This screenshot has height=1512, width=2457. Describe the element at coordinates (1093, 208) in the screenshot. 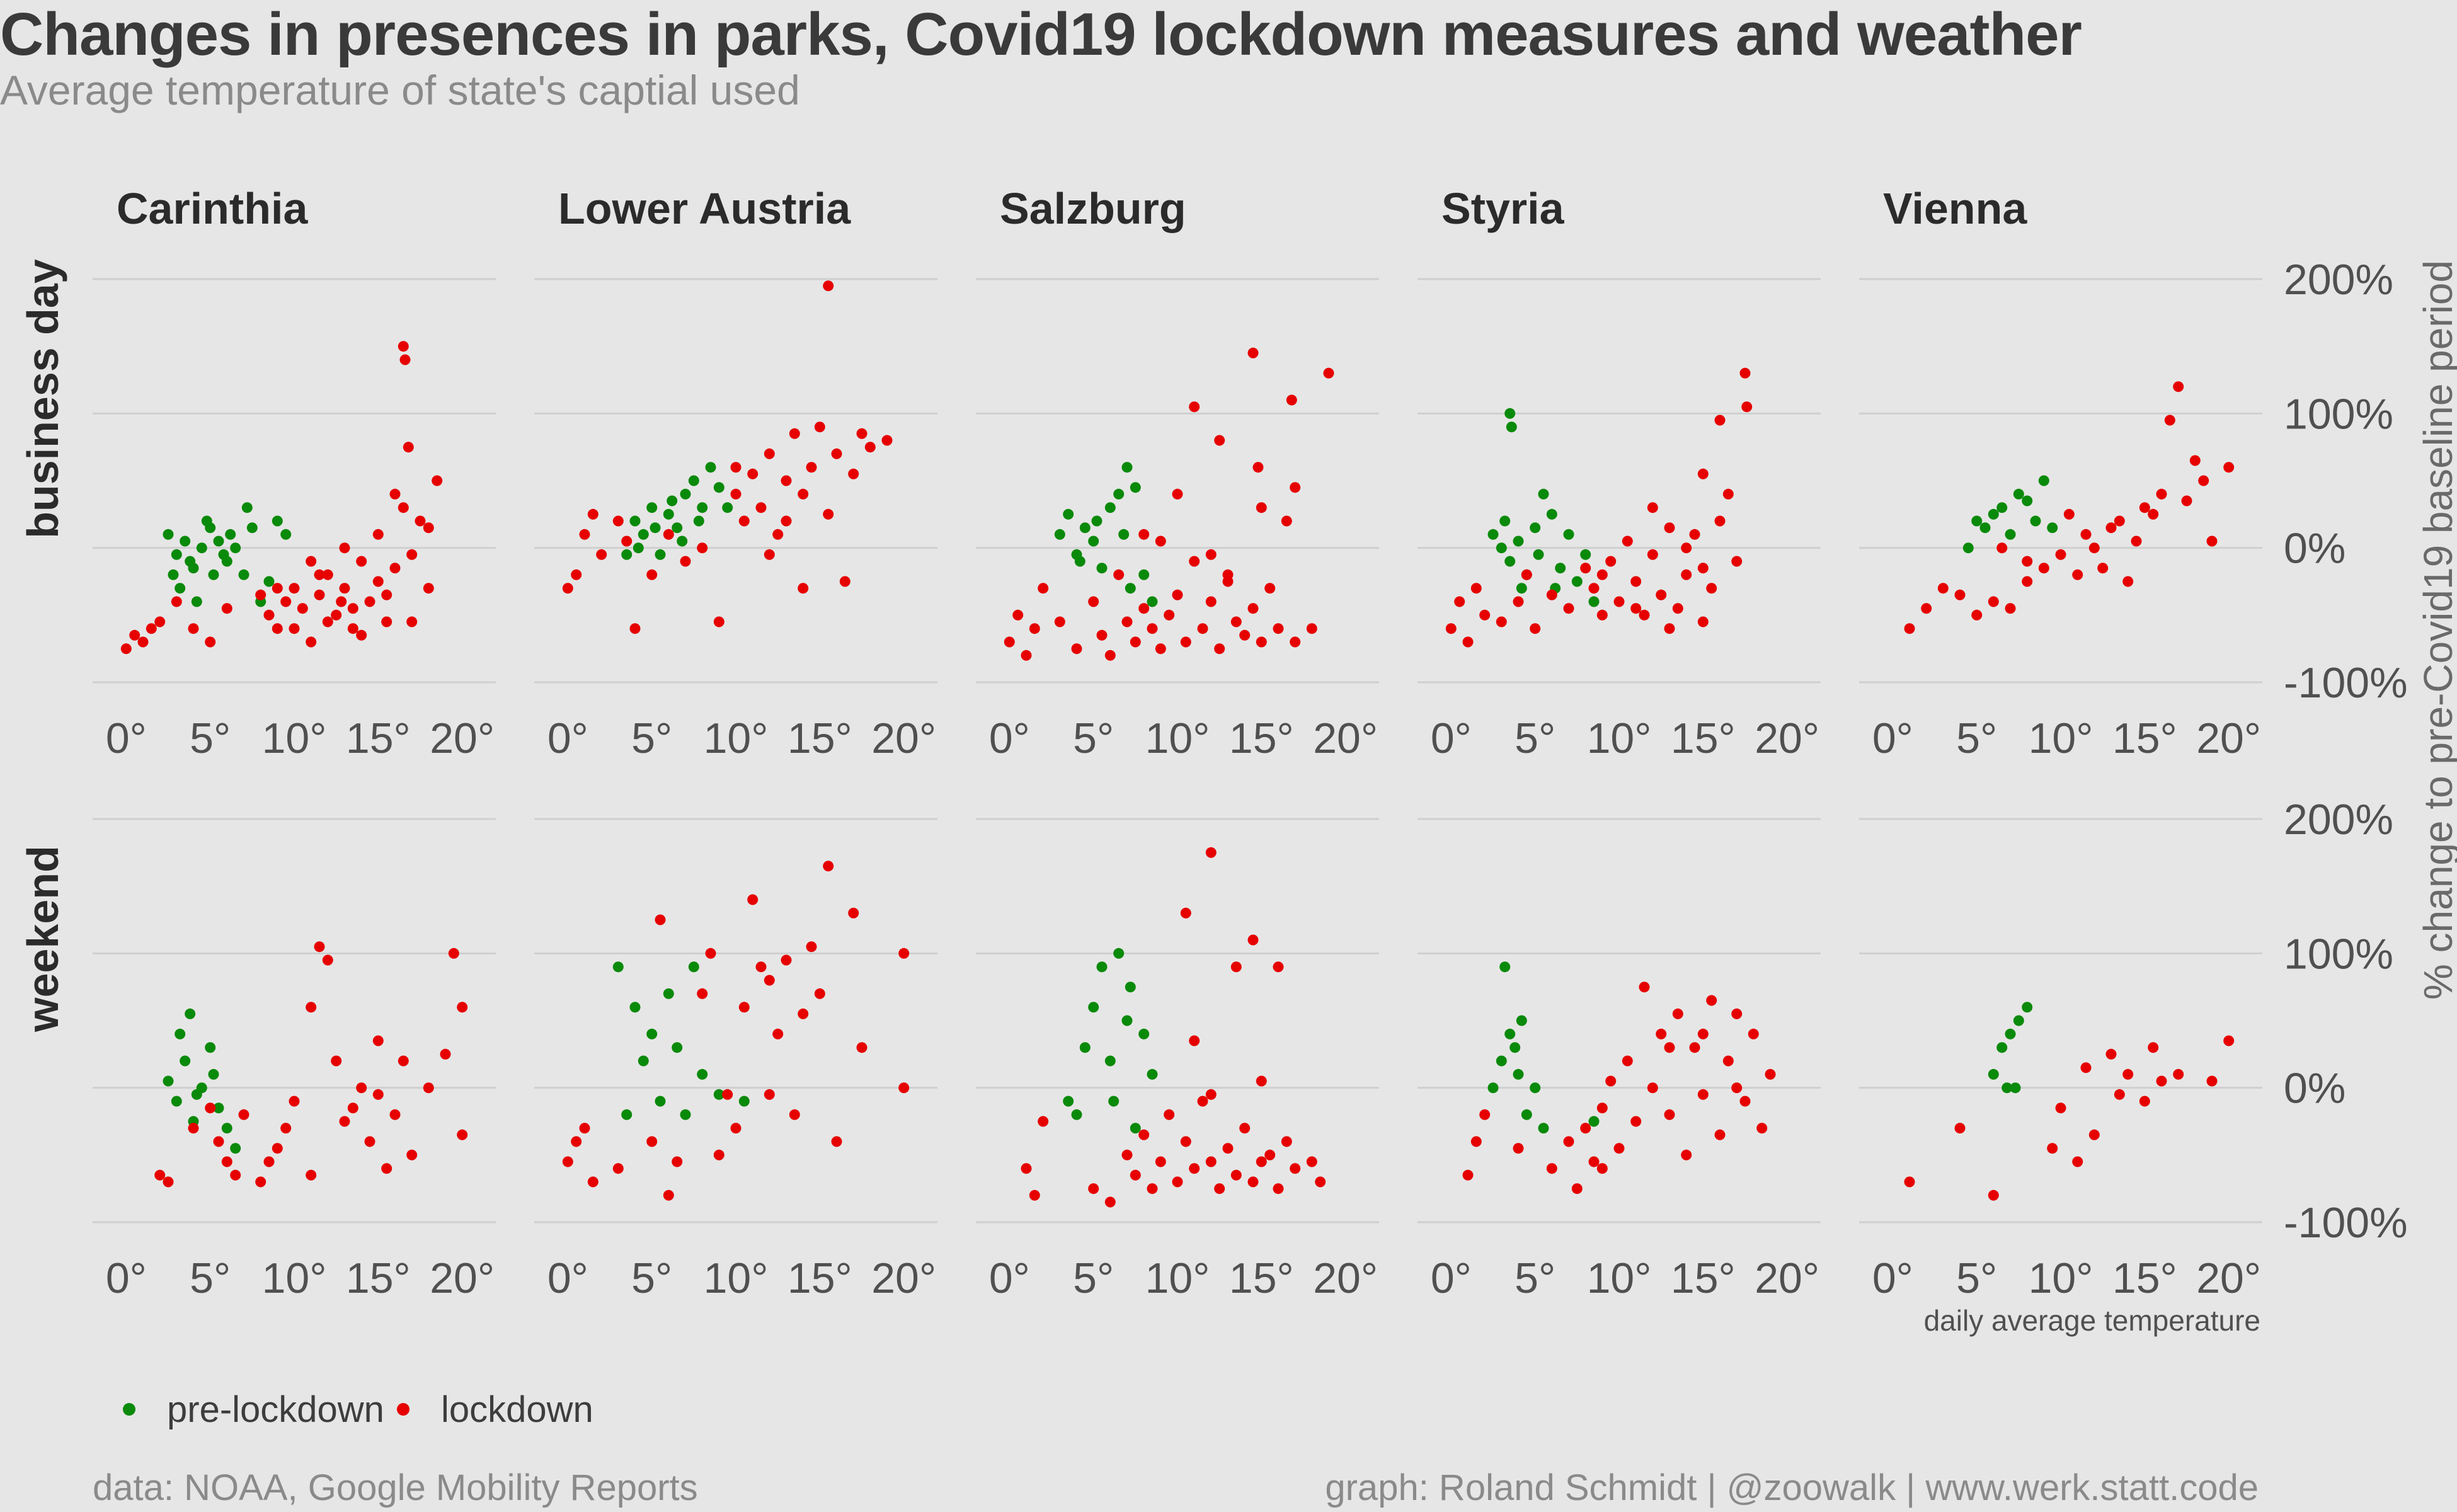

I see `strip-label-salzburg: Salzburg` at that location.